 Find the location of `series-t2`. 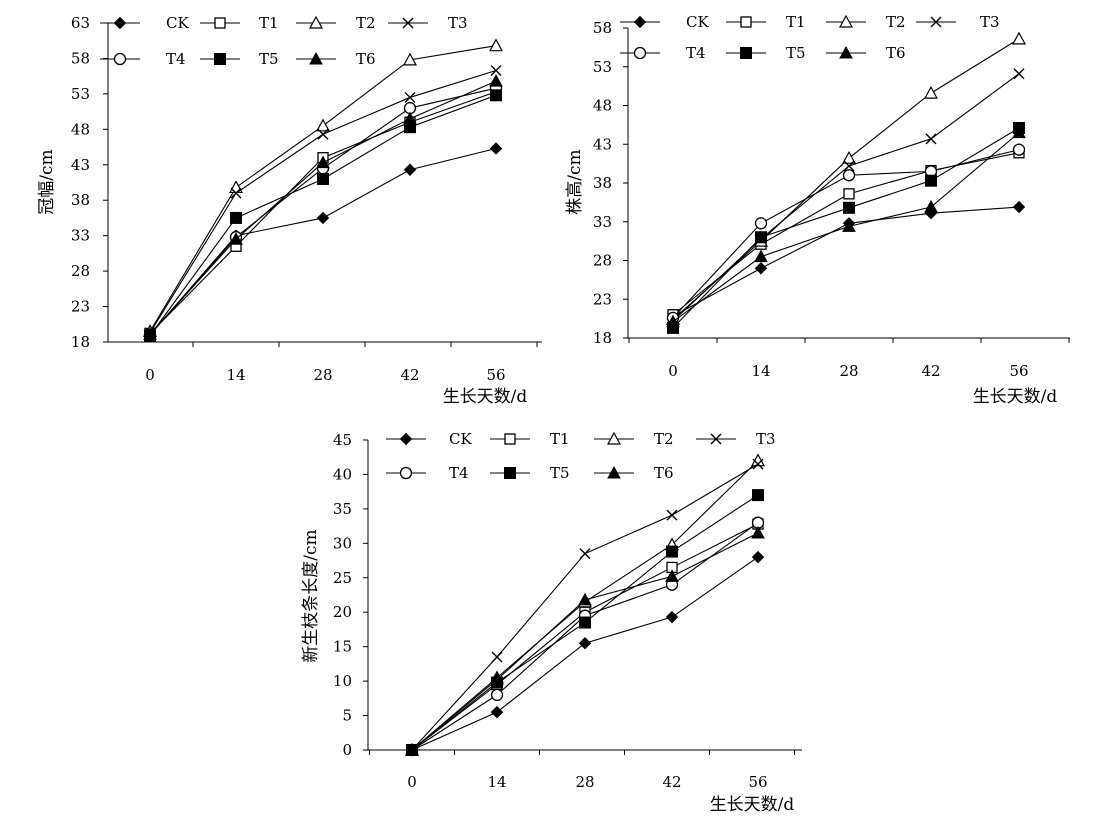

series-t2 is located at coordinates (323, 187).